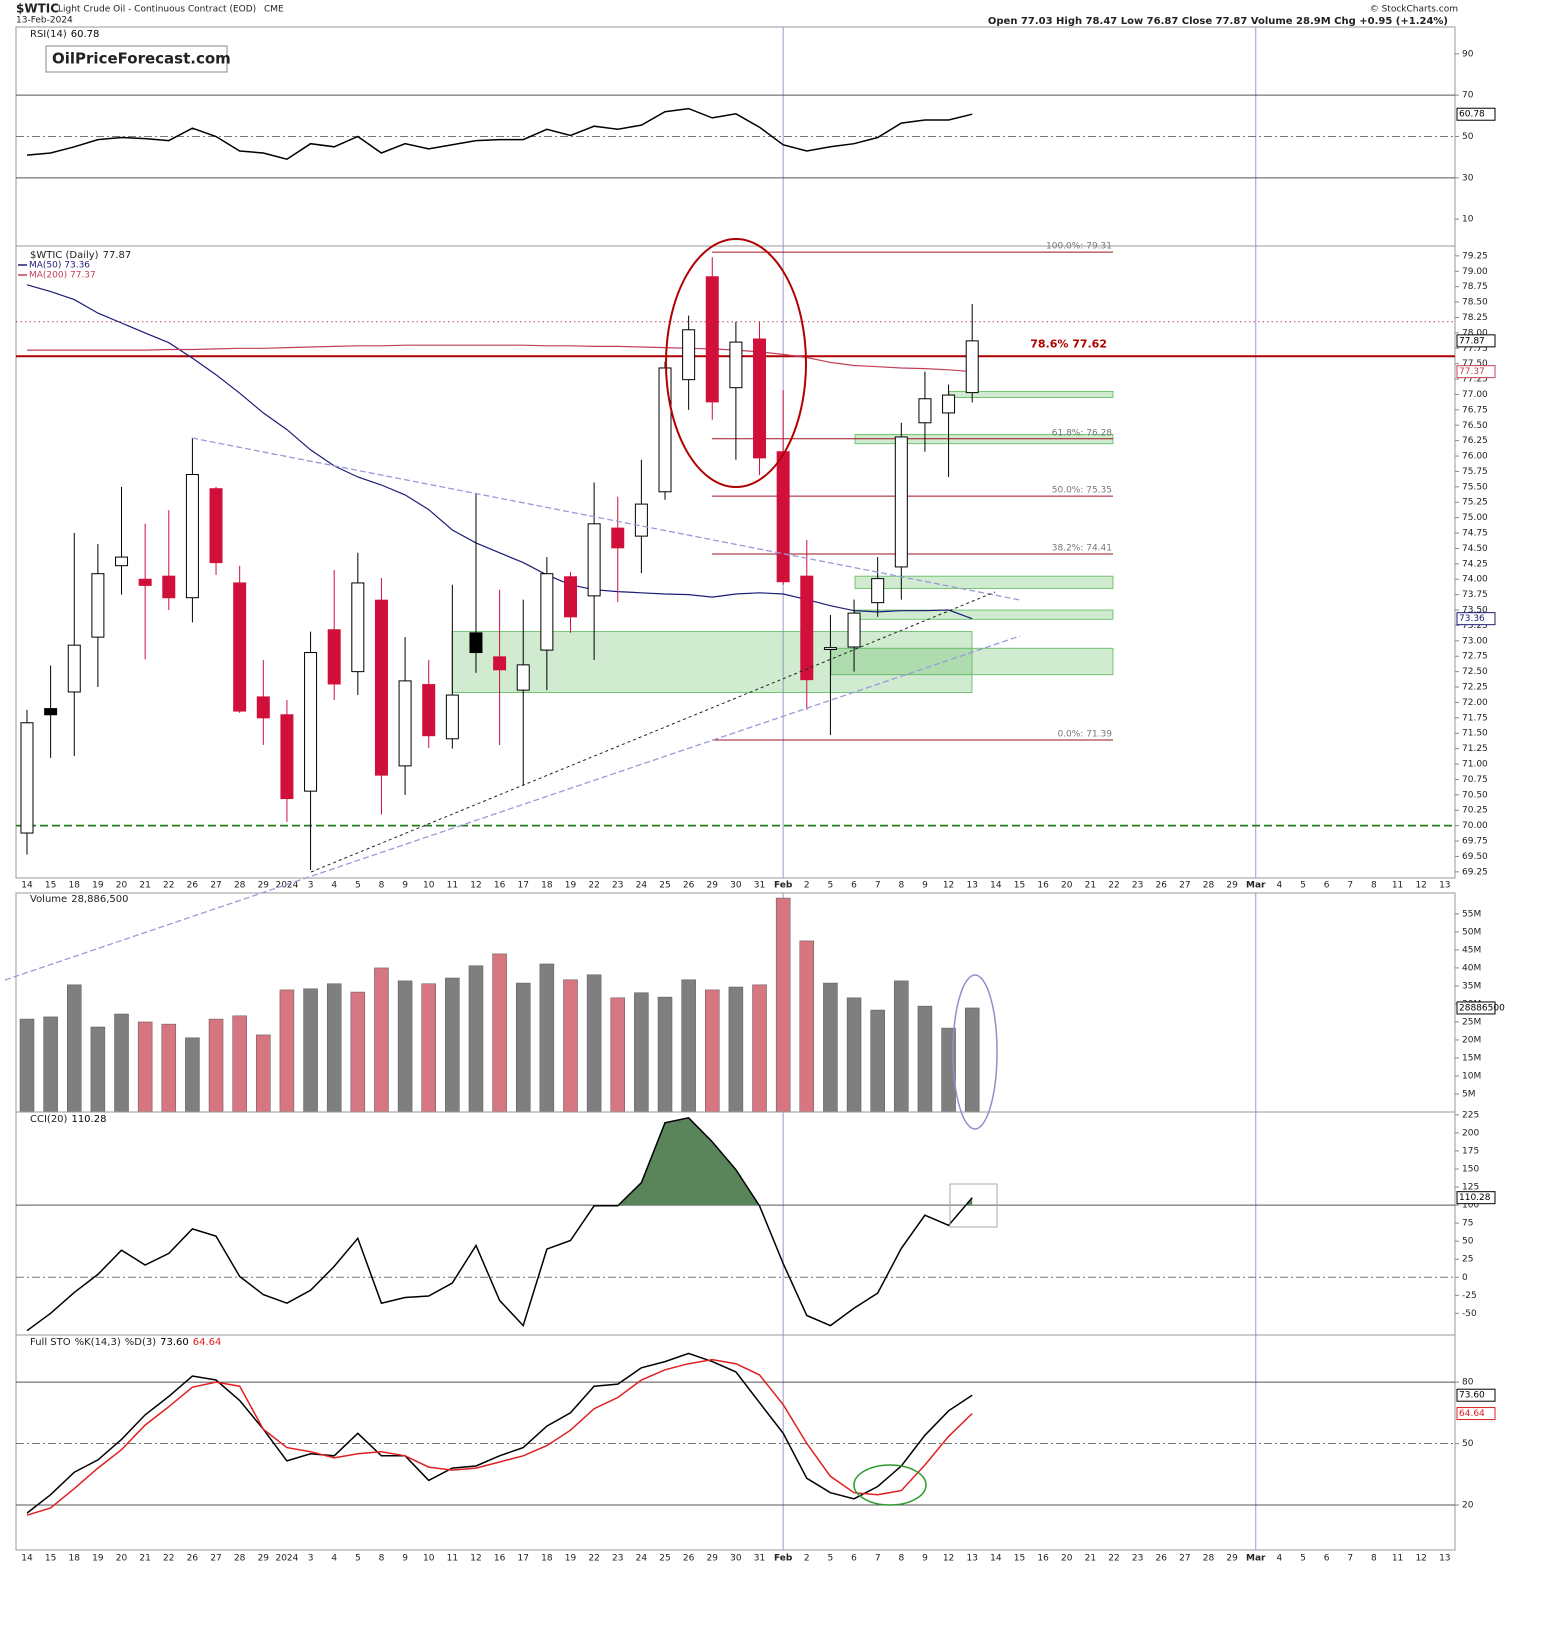  I want to click on legend-title-text: $WTIC (Daily), so click(64, 255).